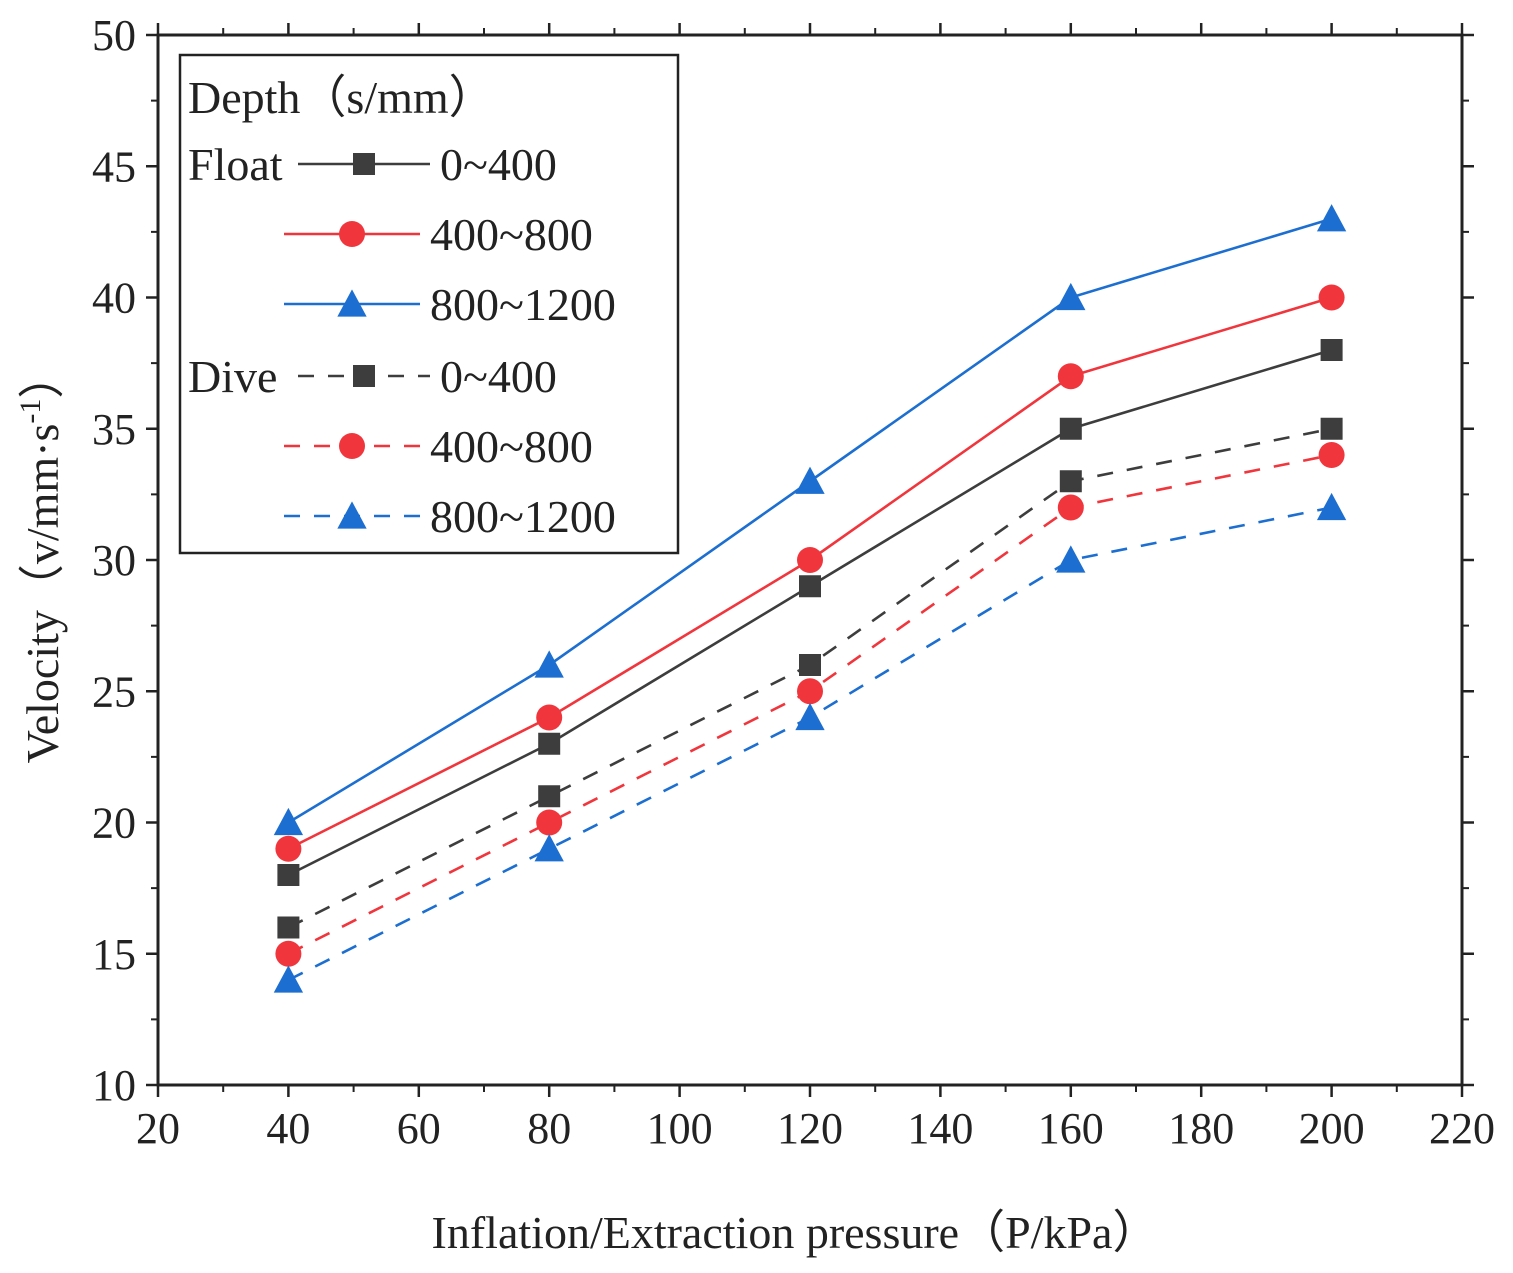 The height and width of the screenshot is (1273, 1513). I want to click on y-tick-label: 45, so click(114, 166).